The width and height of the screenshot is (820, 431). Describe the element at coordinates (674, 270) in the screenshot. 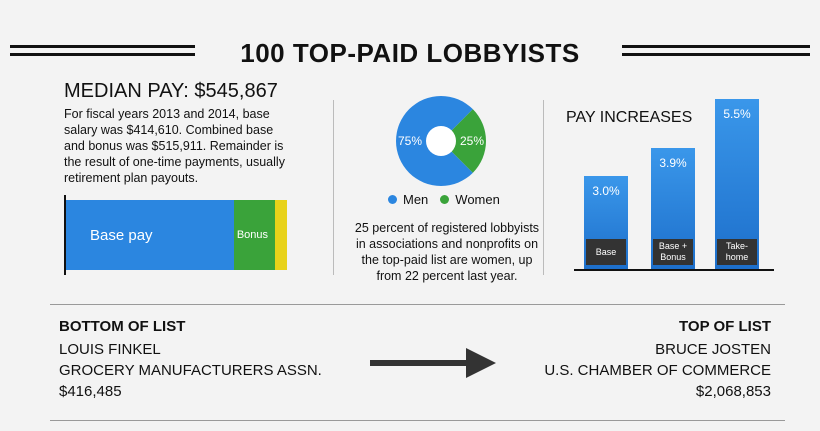

I see `pay-increases-baseline` at that location.